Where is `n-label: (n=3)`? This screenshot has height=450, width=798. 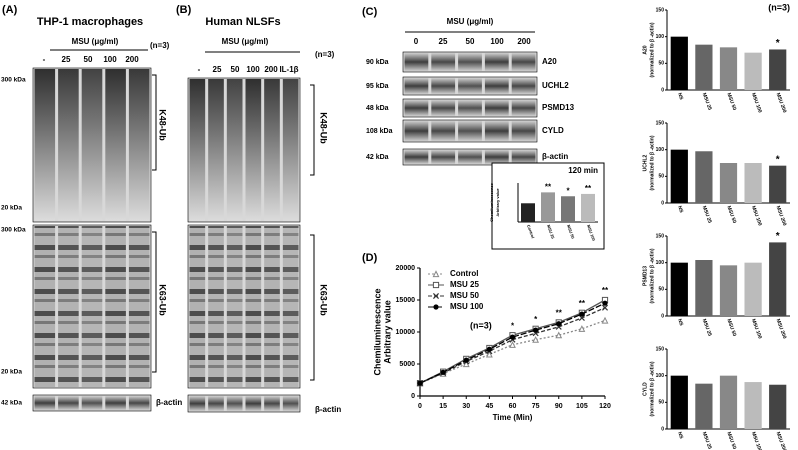
n-label: (n=3) is located at coordinates (160, 45).